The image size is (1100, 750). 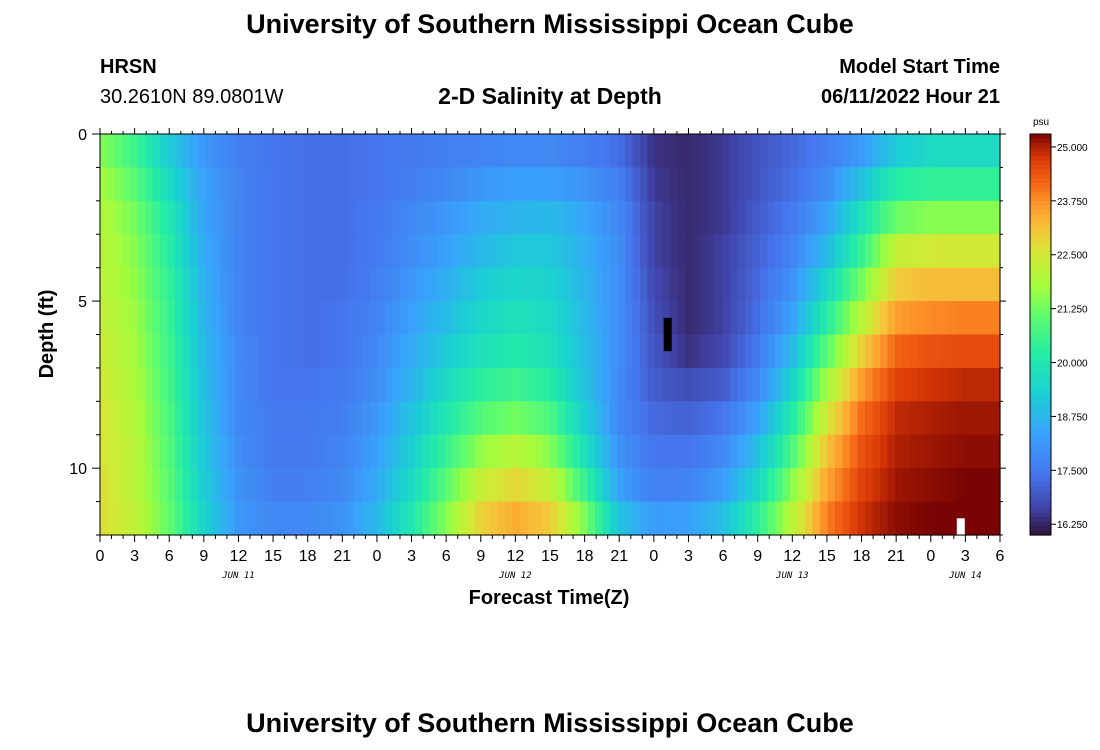 What do you see at coordinates (862, 556) in the screenshot?
I see `x-tick-label: 18` at bounding box center [862, 556].